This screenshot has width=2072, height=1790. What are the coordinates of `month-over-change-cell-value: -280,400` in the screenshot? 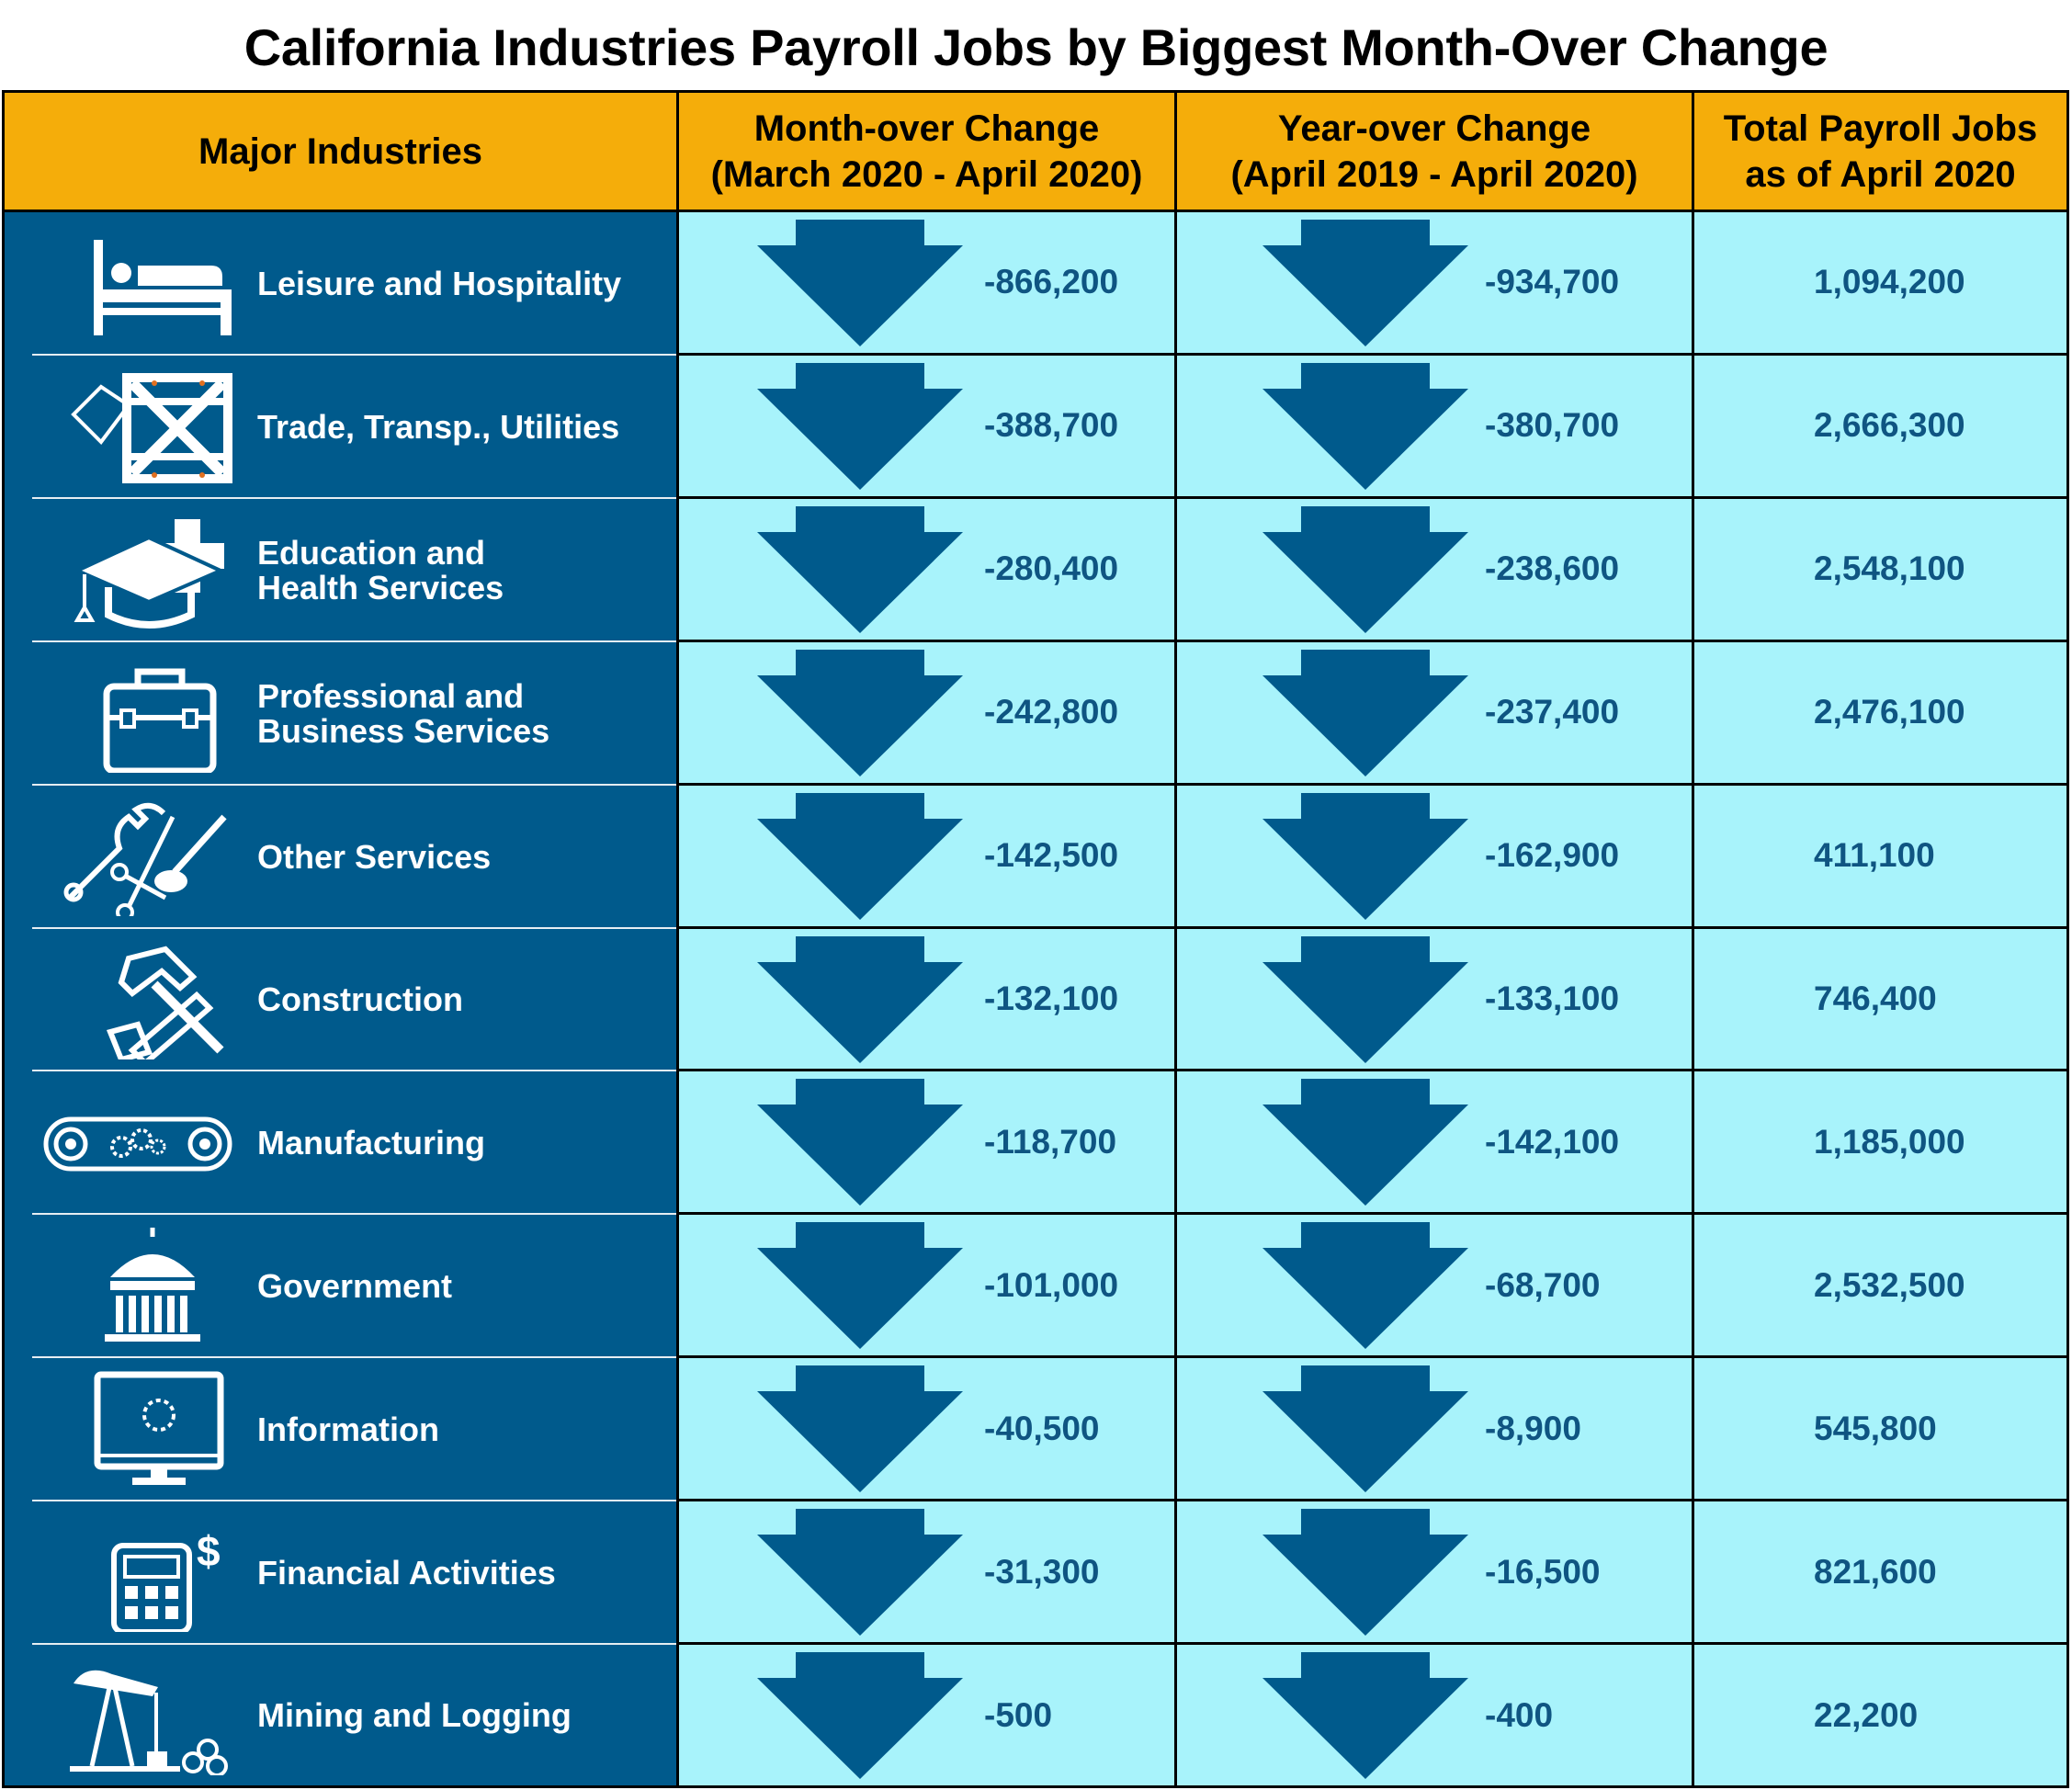 It's located at (1051, 568).